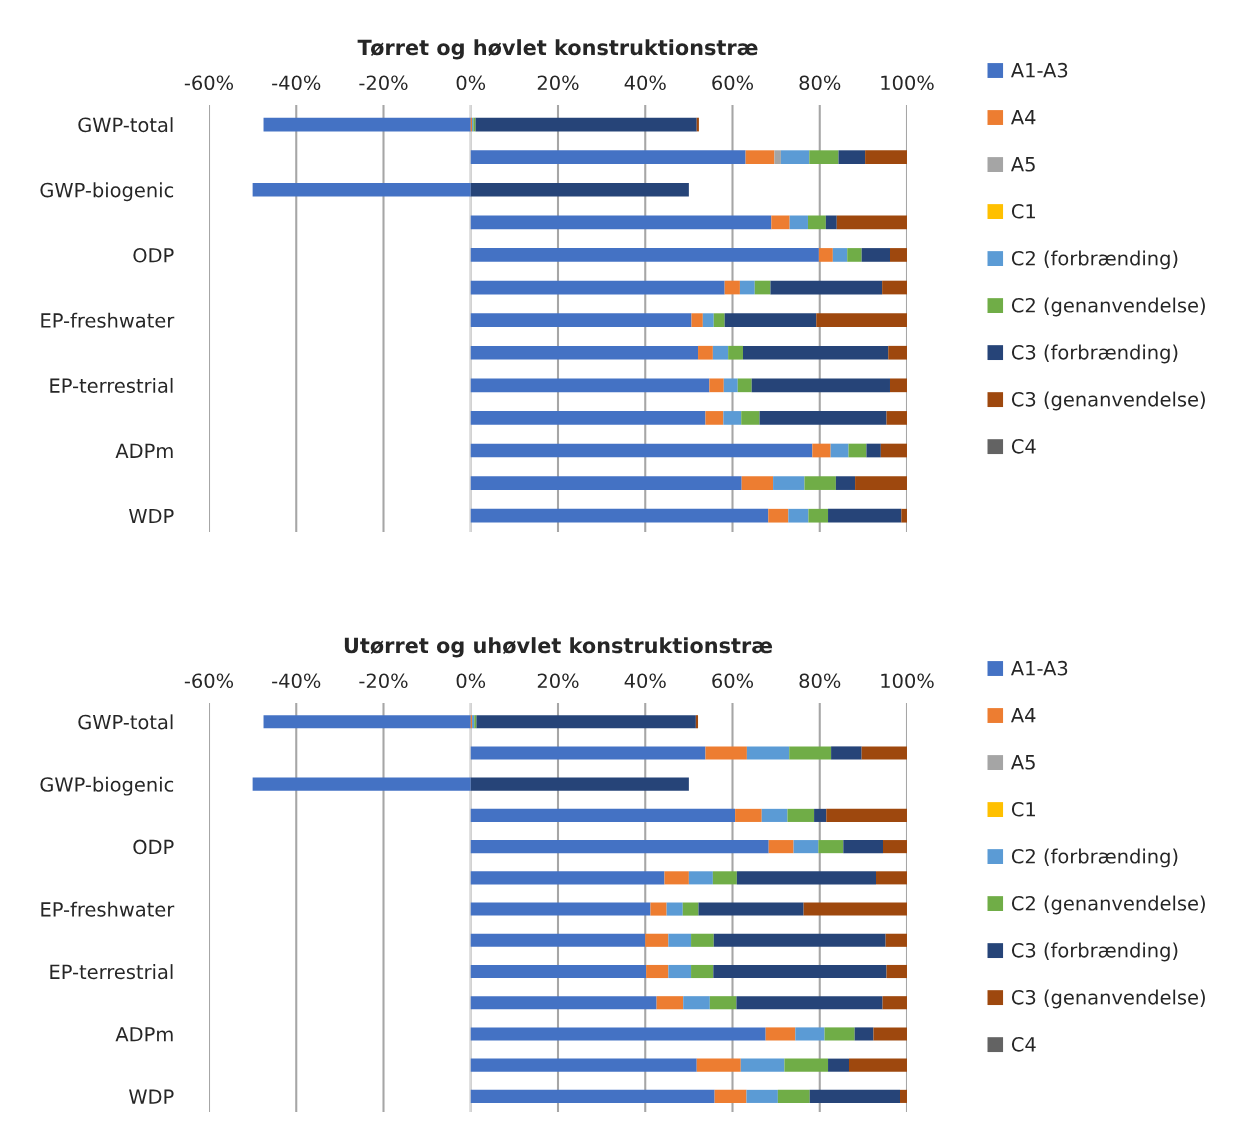  Describe the element at coordinates (557, 49) in the screenshot. I see `chart-title: Tørret og høvlet konstruktionstræ` at that location.